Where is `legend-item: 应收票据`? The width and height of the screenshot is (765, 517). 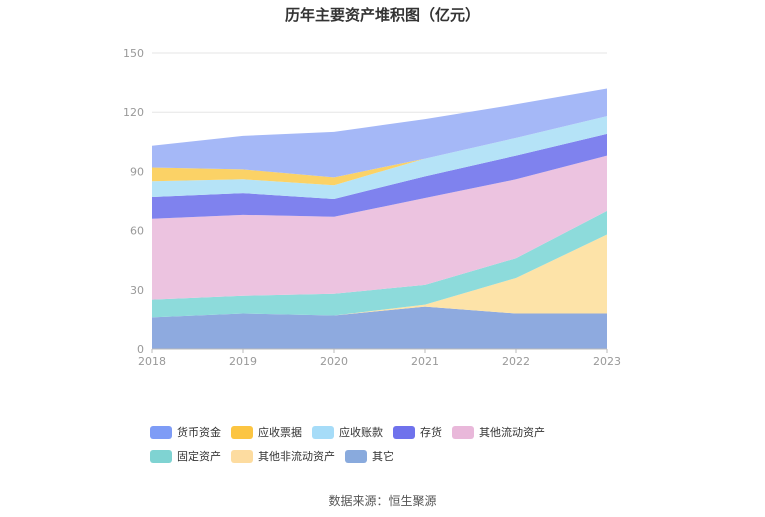 legend-item: 应收票据 is located at coordinates (266, 432).